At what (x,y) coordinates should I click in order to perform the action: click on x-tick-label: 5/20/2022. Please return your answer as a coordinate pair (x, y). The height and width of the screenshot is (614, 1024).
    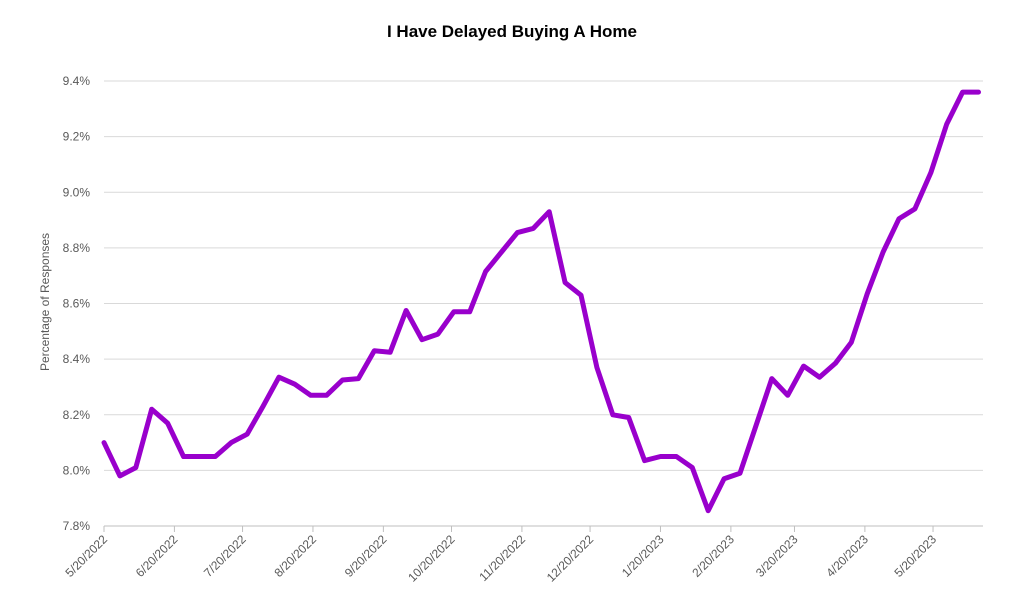
    Looking at the image, I should click on (86, 556).